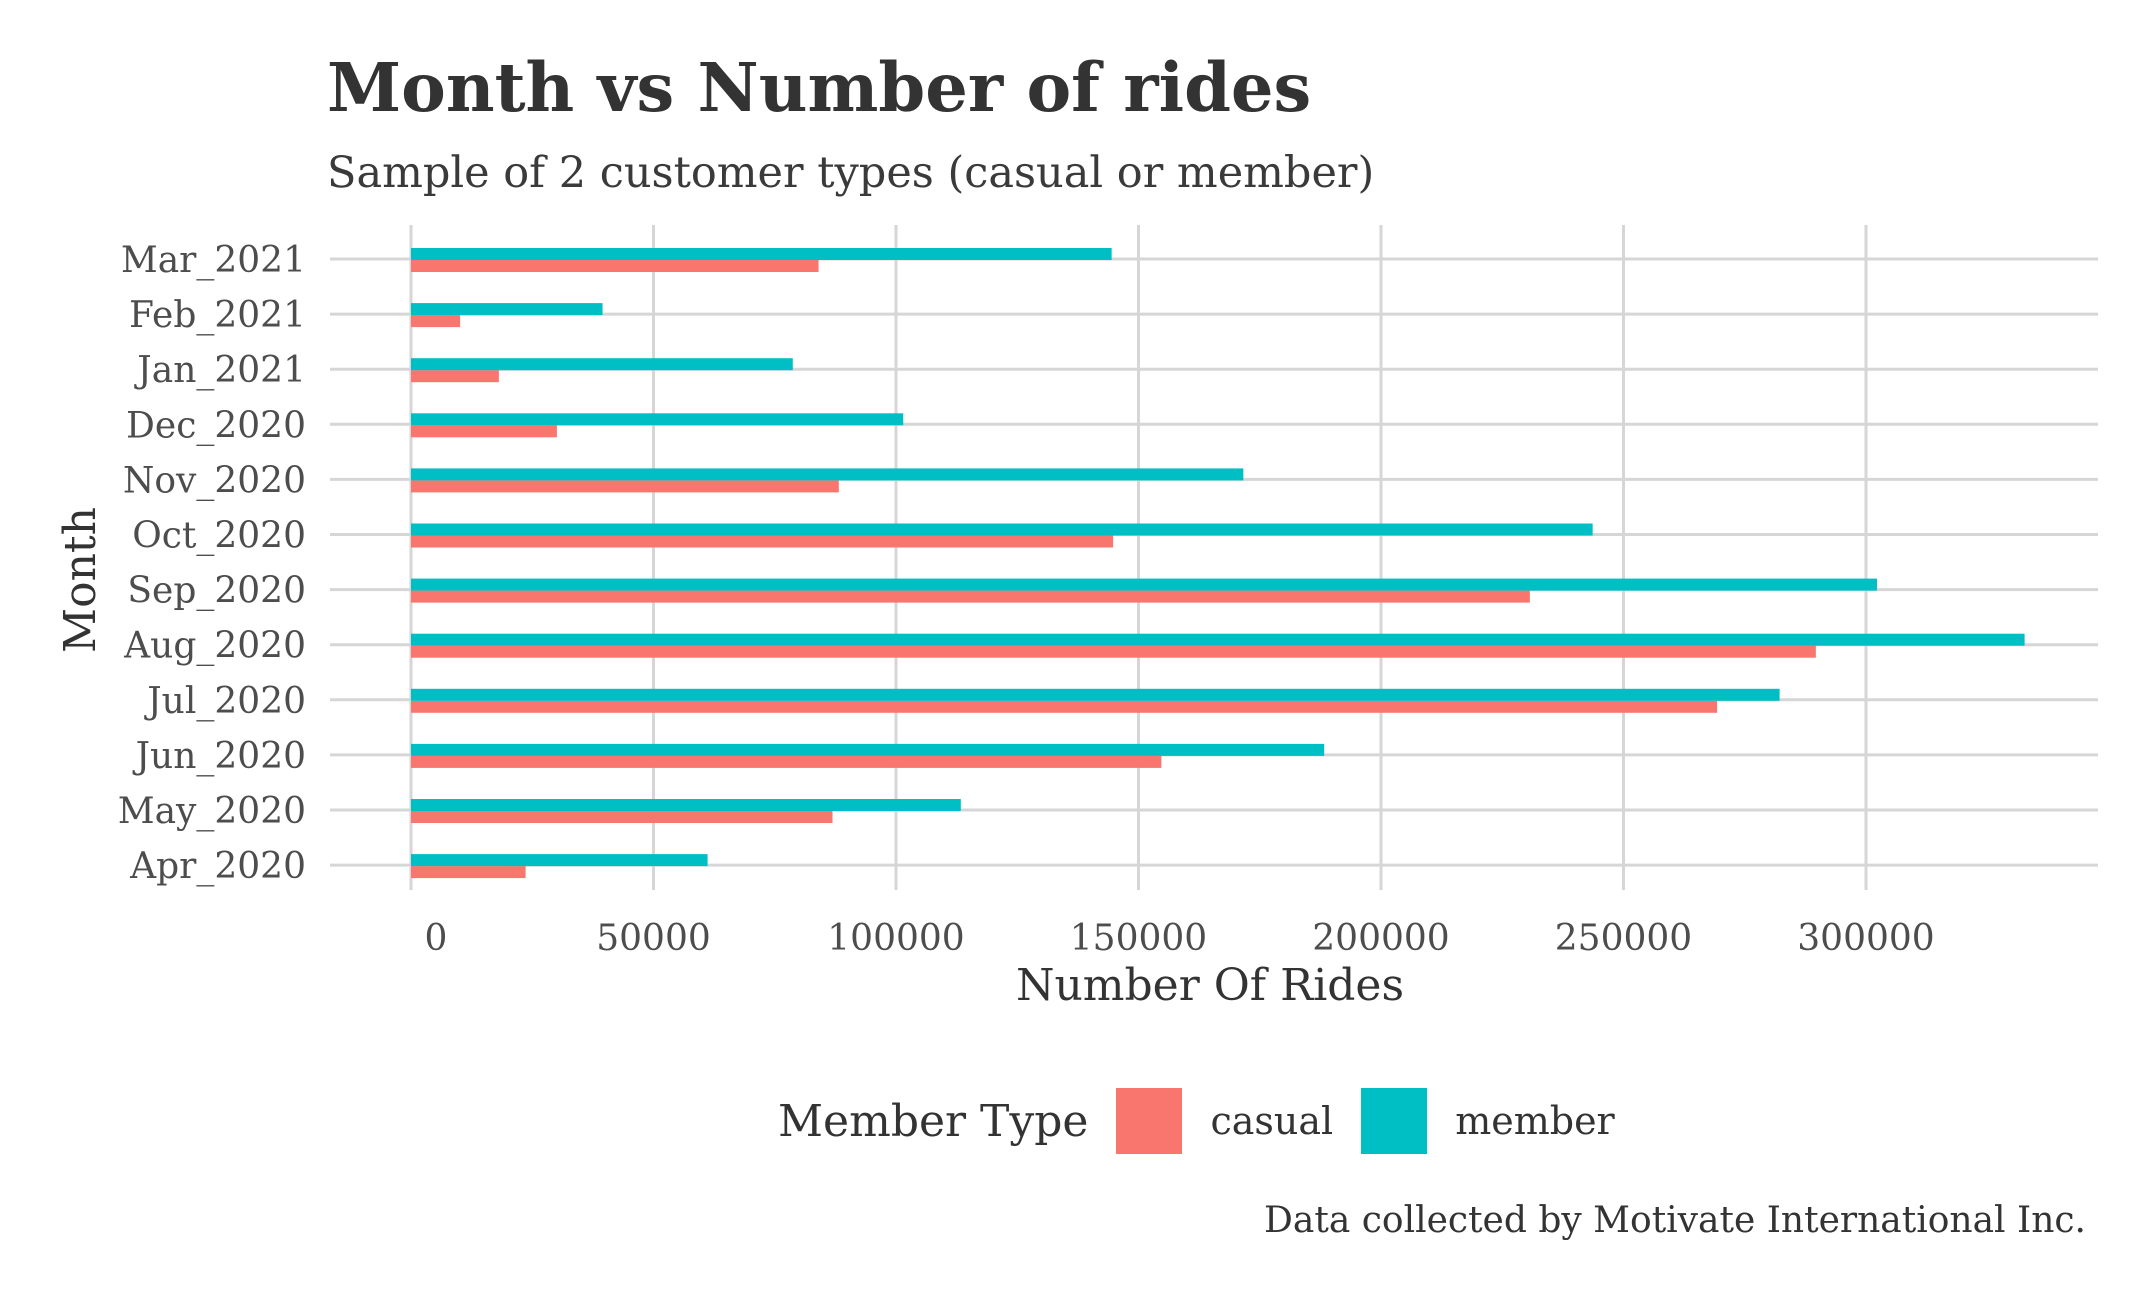 The image size is (2134, 1300). Describe the element at coordinates (436, 321) in the screenshot. I see `bar-casual-Feb_2021` at that location.